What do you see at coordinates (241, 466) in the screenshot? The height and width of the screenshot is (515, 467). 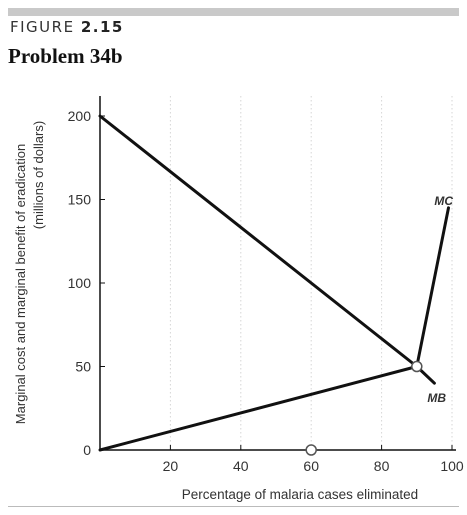 I see `x-tick-label-40: 40` at bounding box center [241, 466].